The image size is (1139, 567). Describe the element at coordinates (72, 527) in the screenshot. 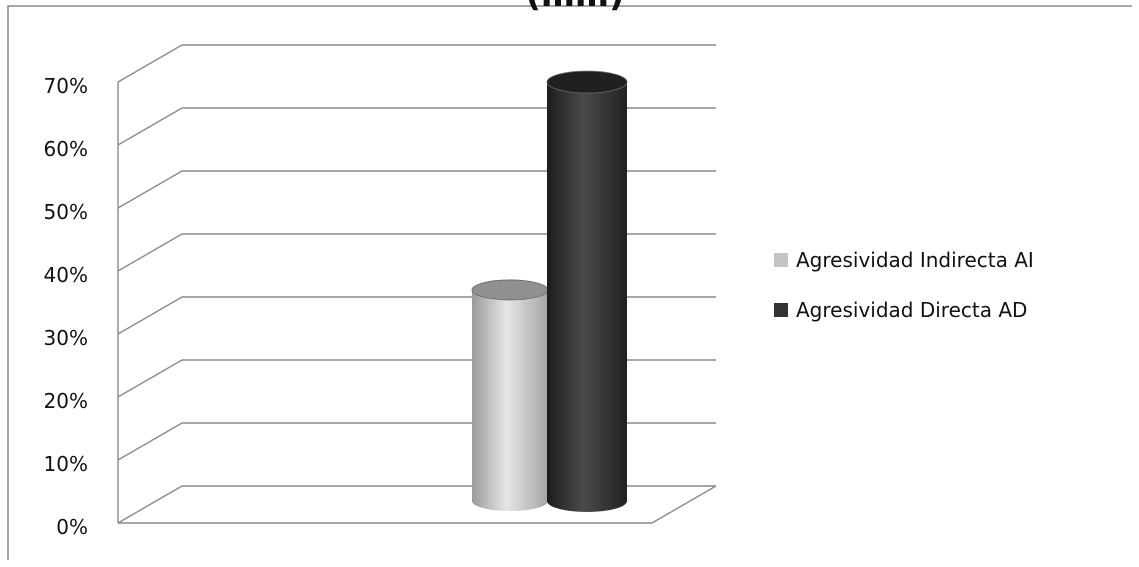

I see `y-tick-label: 0%` at that location.